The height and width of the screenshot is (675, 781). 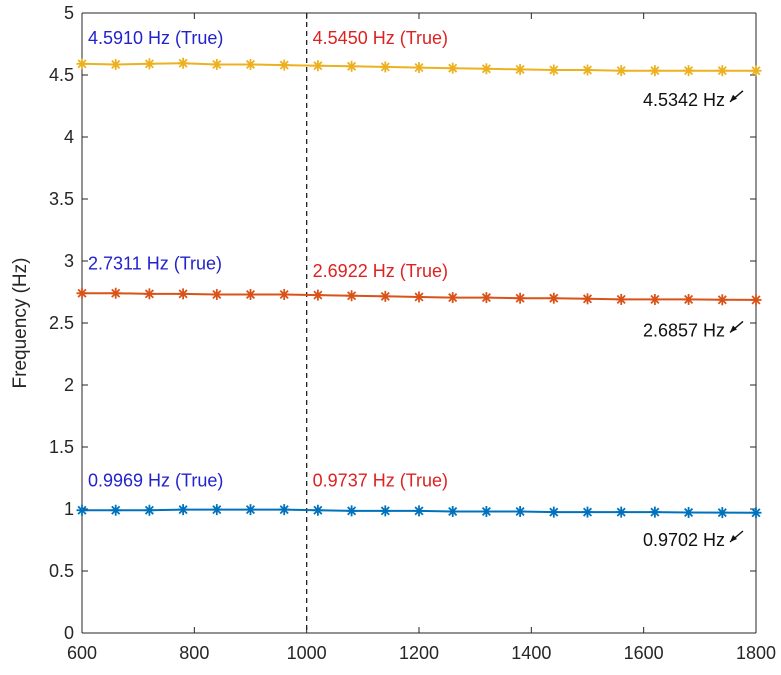 What do you see at coordinates (69, 509) in the screenshot?
I see `y-tick-label: 1` at bounding box center [69, 509].